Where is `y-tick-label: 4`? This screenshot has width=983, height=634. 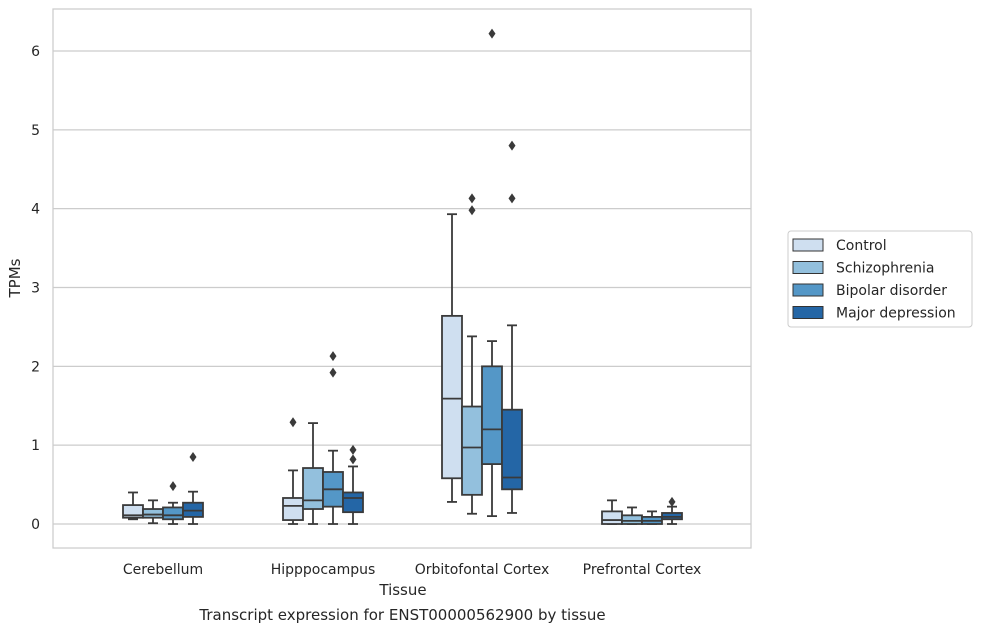
y-tick-label: 4 is located at coordinates (35, 210).